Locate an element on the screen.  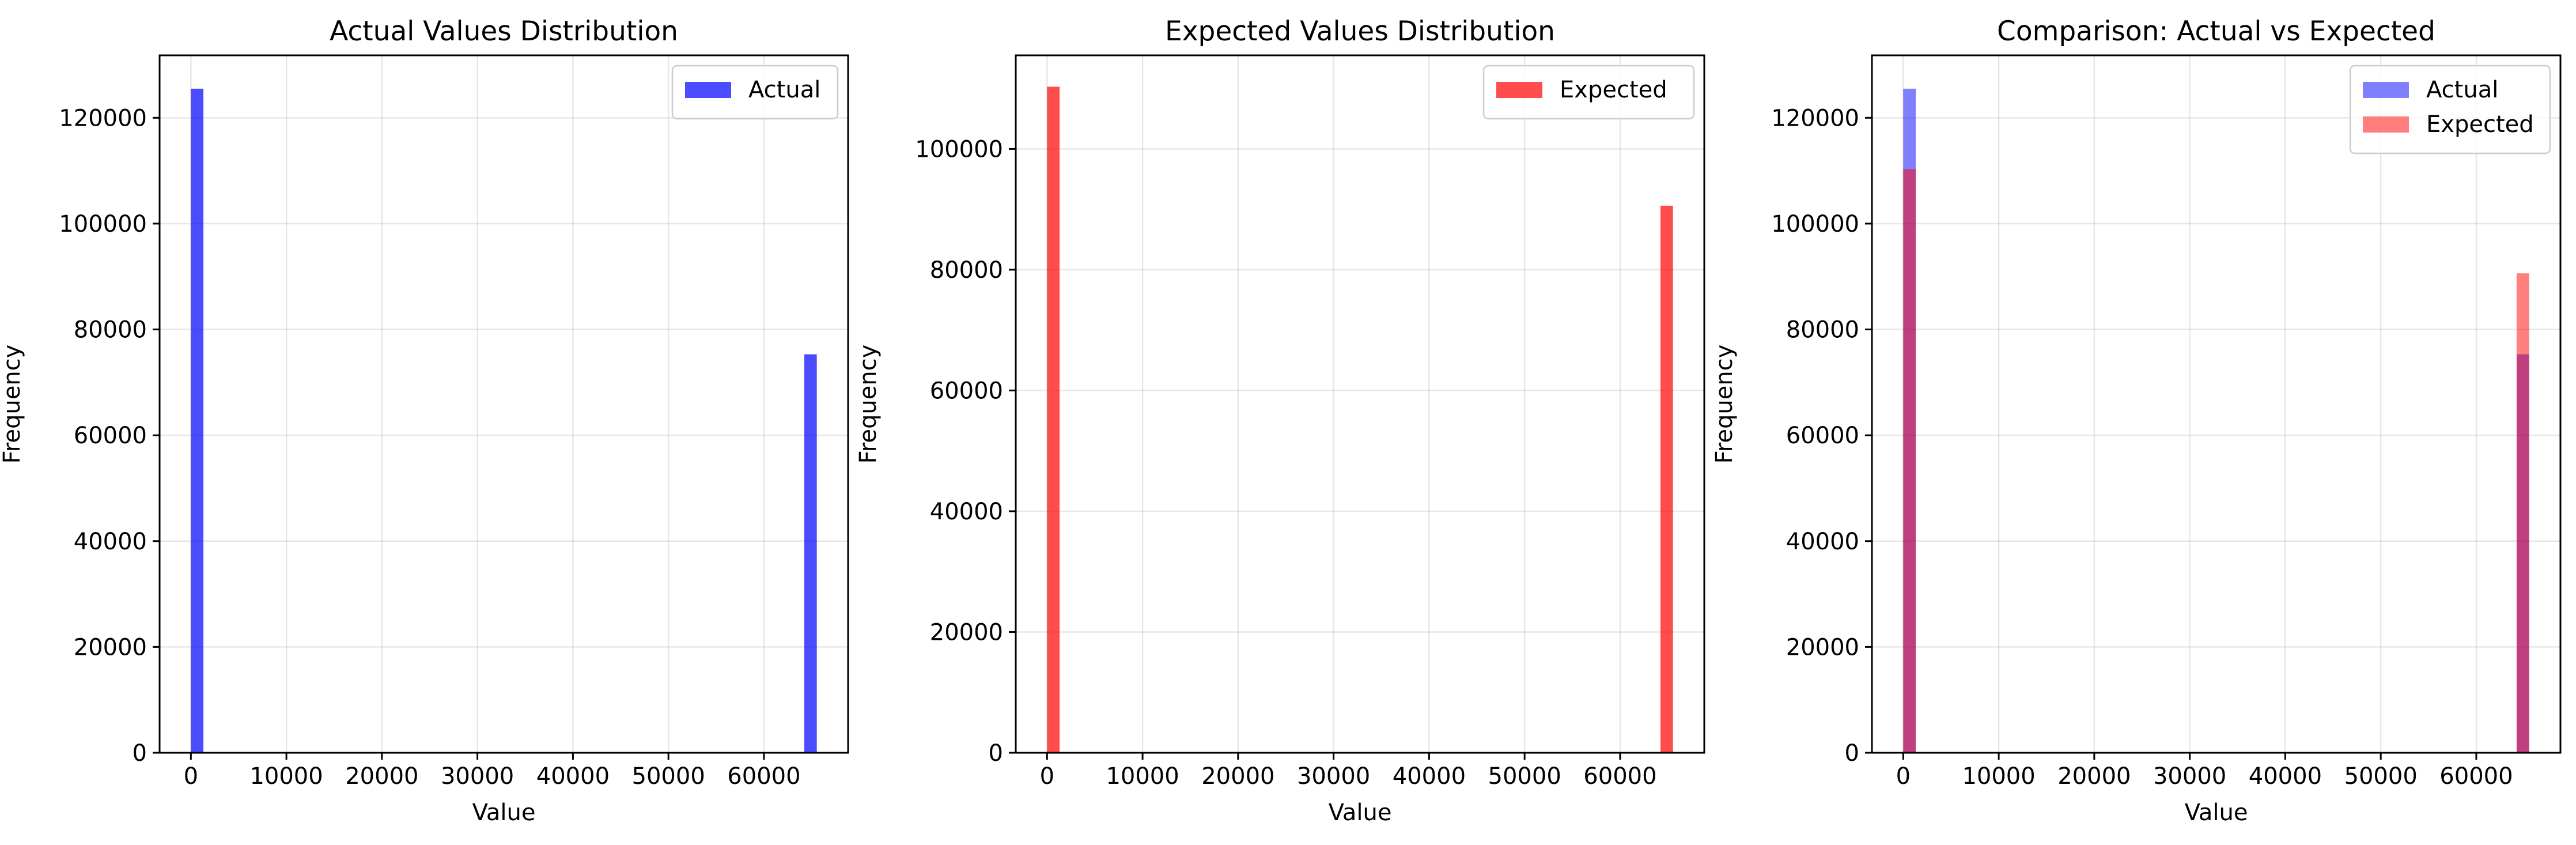
legend: Actual Expected is located at coordinates (2450, 110).